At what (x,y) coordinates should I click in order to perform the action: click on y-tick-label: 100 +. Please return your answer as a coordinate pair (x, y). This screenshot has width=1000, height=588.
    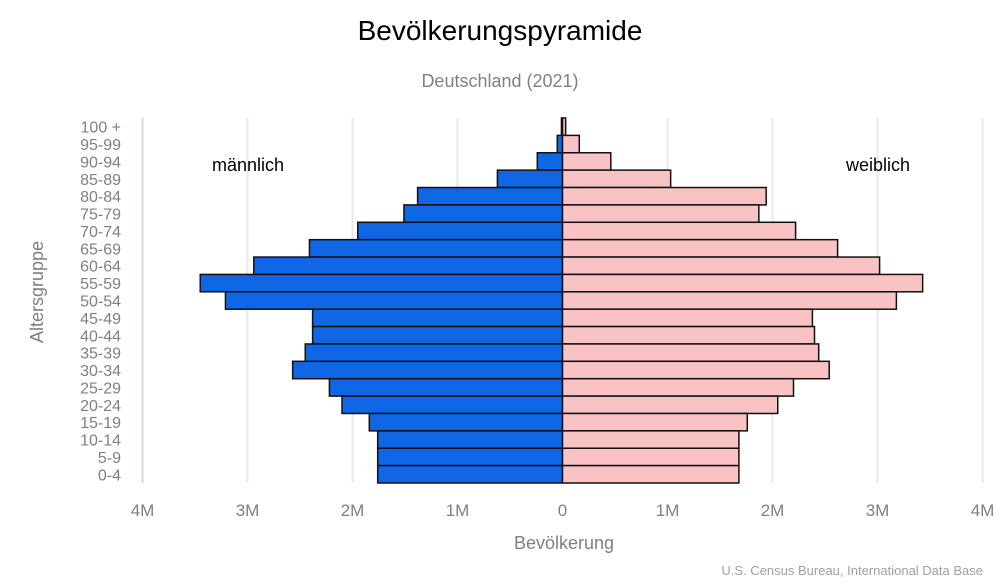
    Looking at the image, I should click on (101, 128).